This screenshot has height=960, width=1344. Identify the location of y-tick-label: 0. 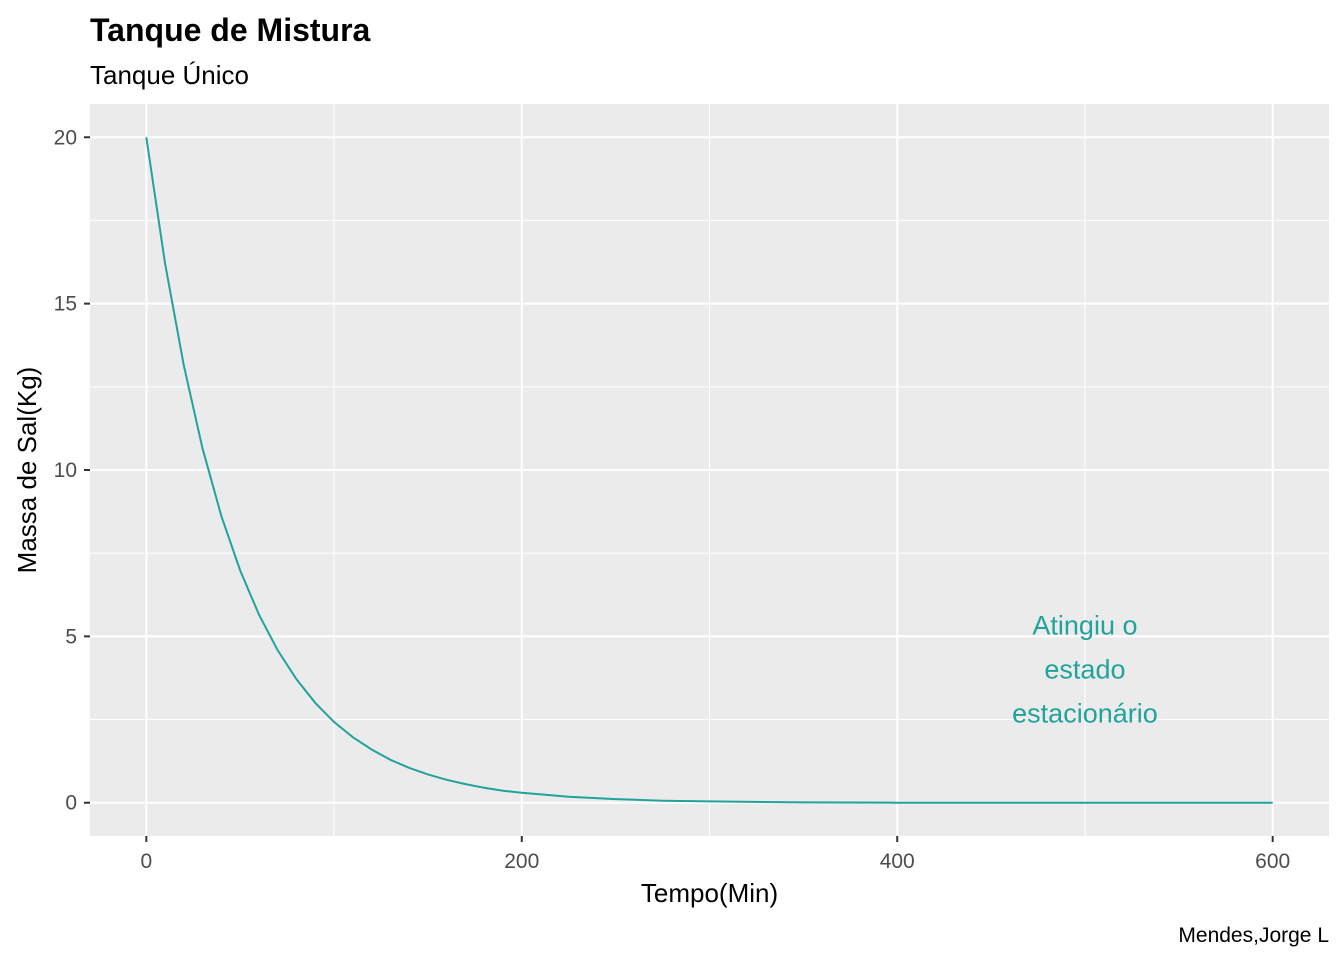
(71, 803).